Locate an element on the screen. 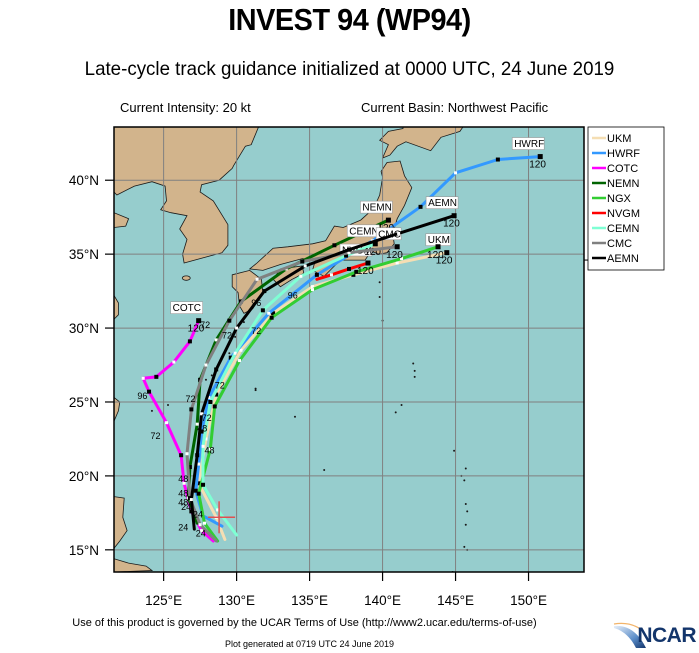 This screenshot has height=653, width=699. lat-label: 25°N is located at coordinates (84, 402).